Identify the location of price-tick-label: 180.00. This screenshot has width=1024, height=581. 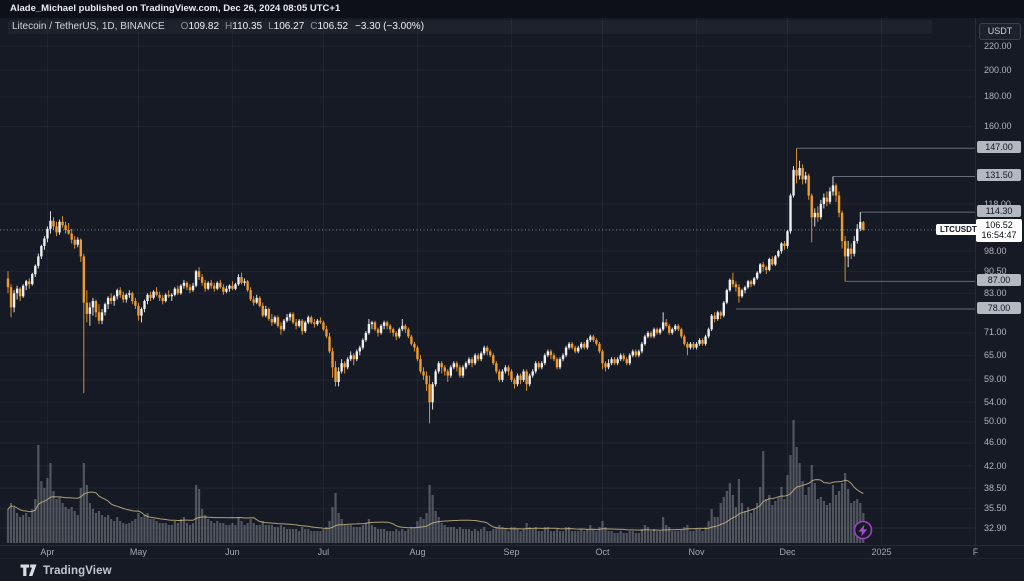
(998, 96).